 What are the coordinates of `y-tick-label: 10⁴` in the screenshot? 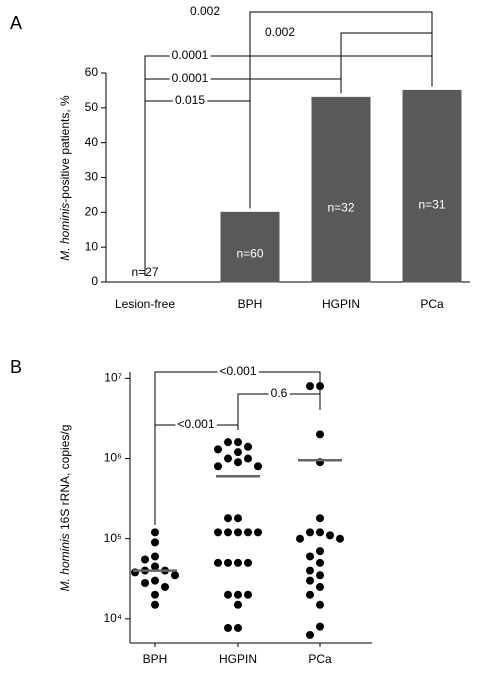 It's located at (112, 618).